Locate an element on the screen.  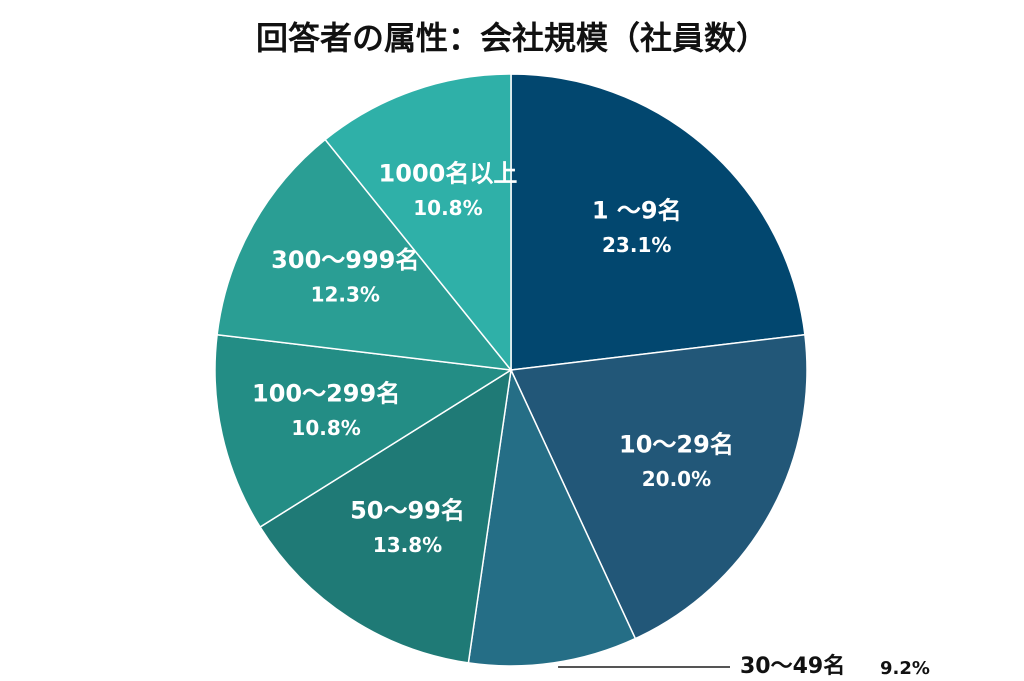
slice-label: 50～99名 is located at coordinates (407, 511).